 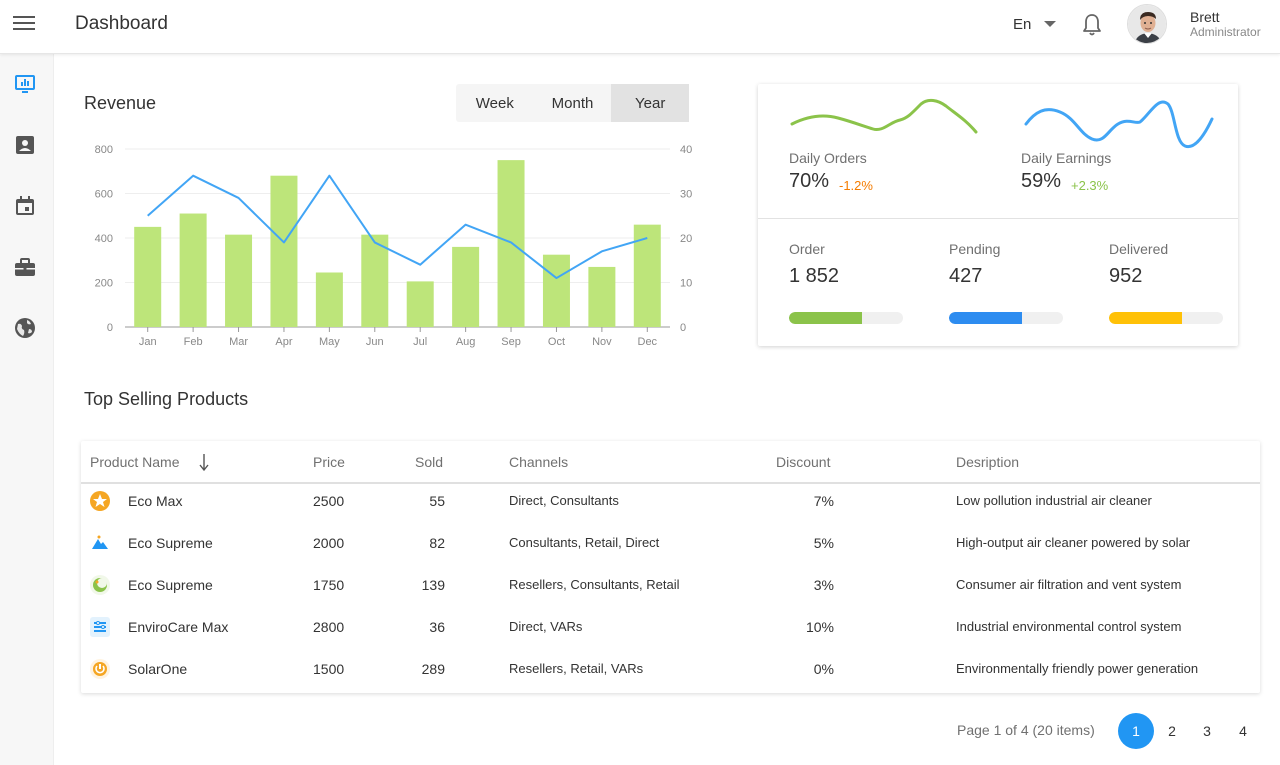 What do you see at coordinates (25, 268) in the screenshot?
I see `briefcase-icon` at bounding box center [25, 268].